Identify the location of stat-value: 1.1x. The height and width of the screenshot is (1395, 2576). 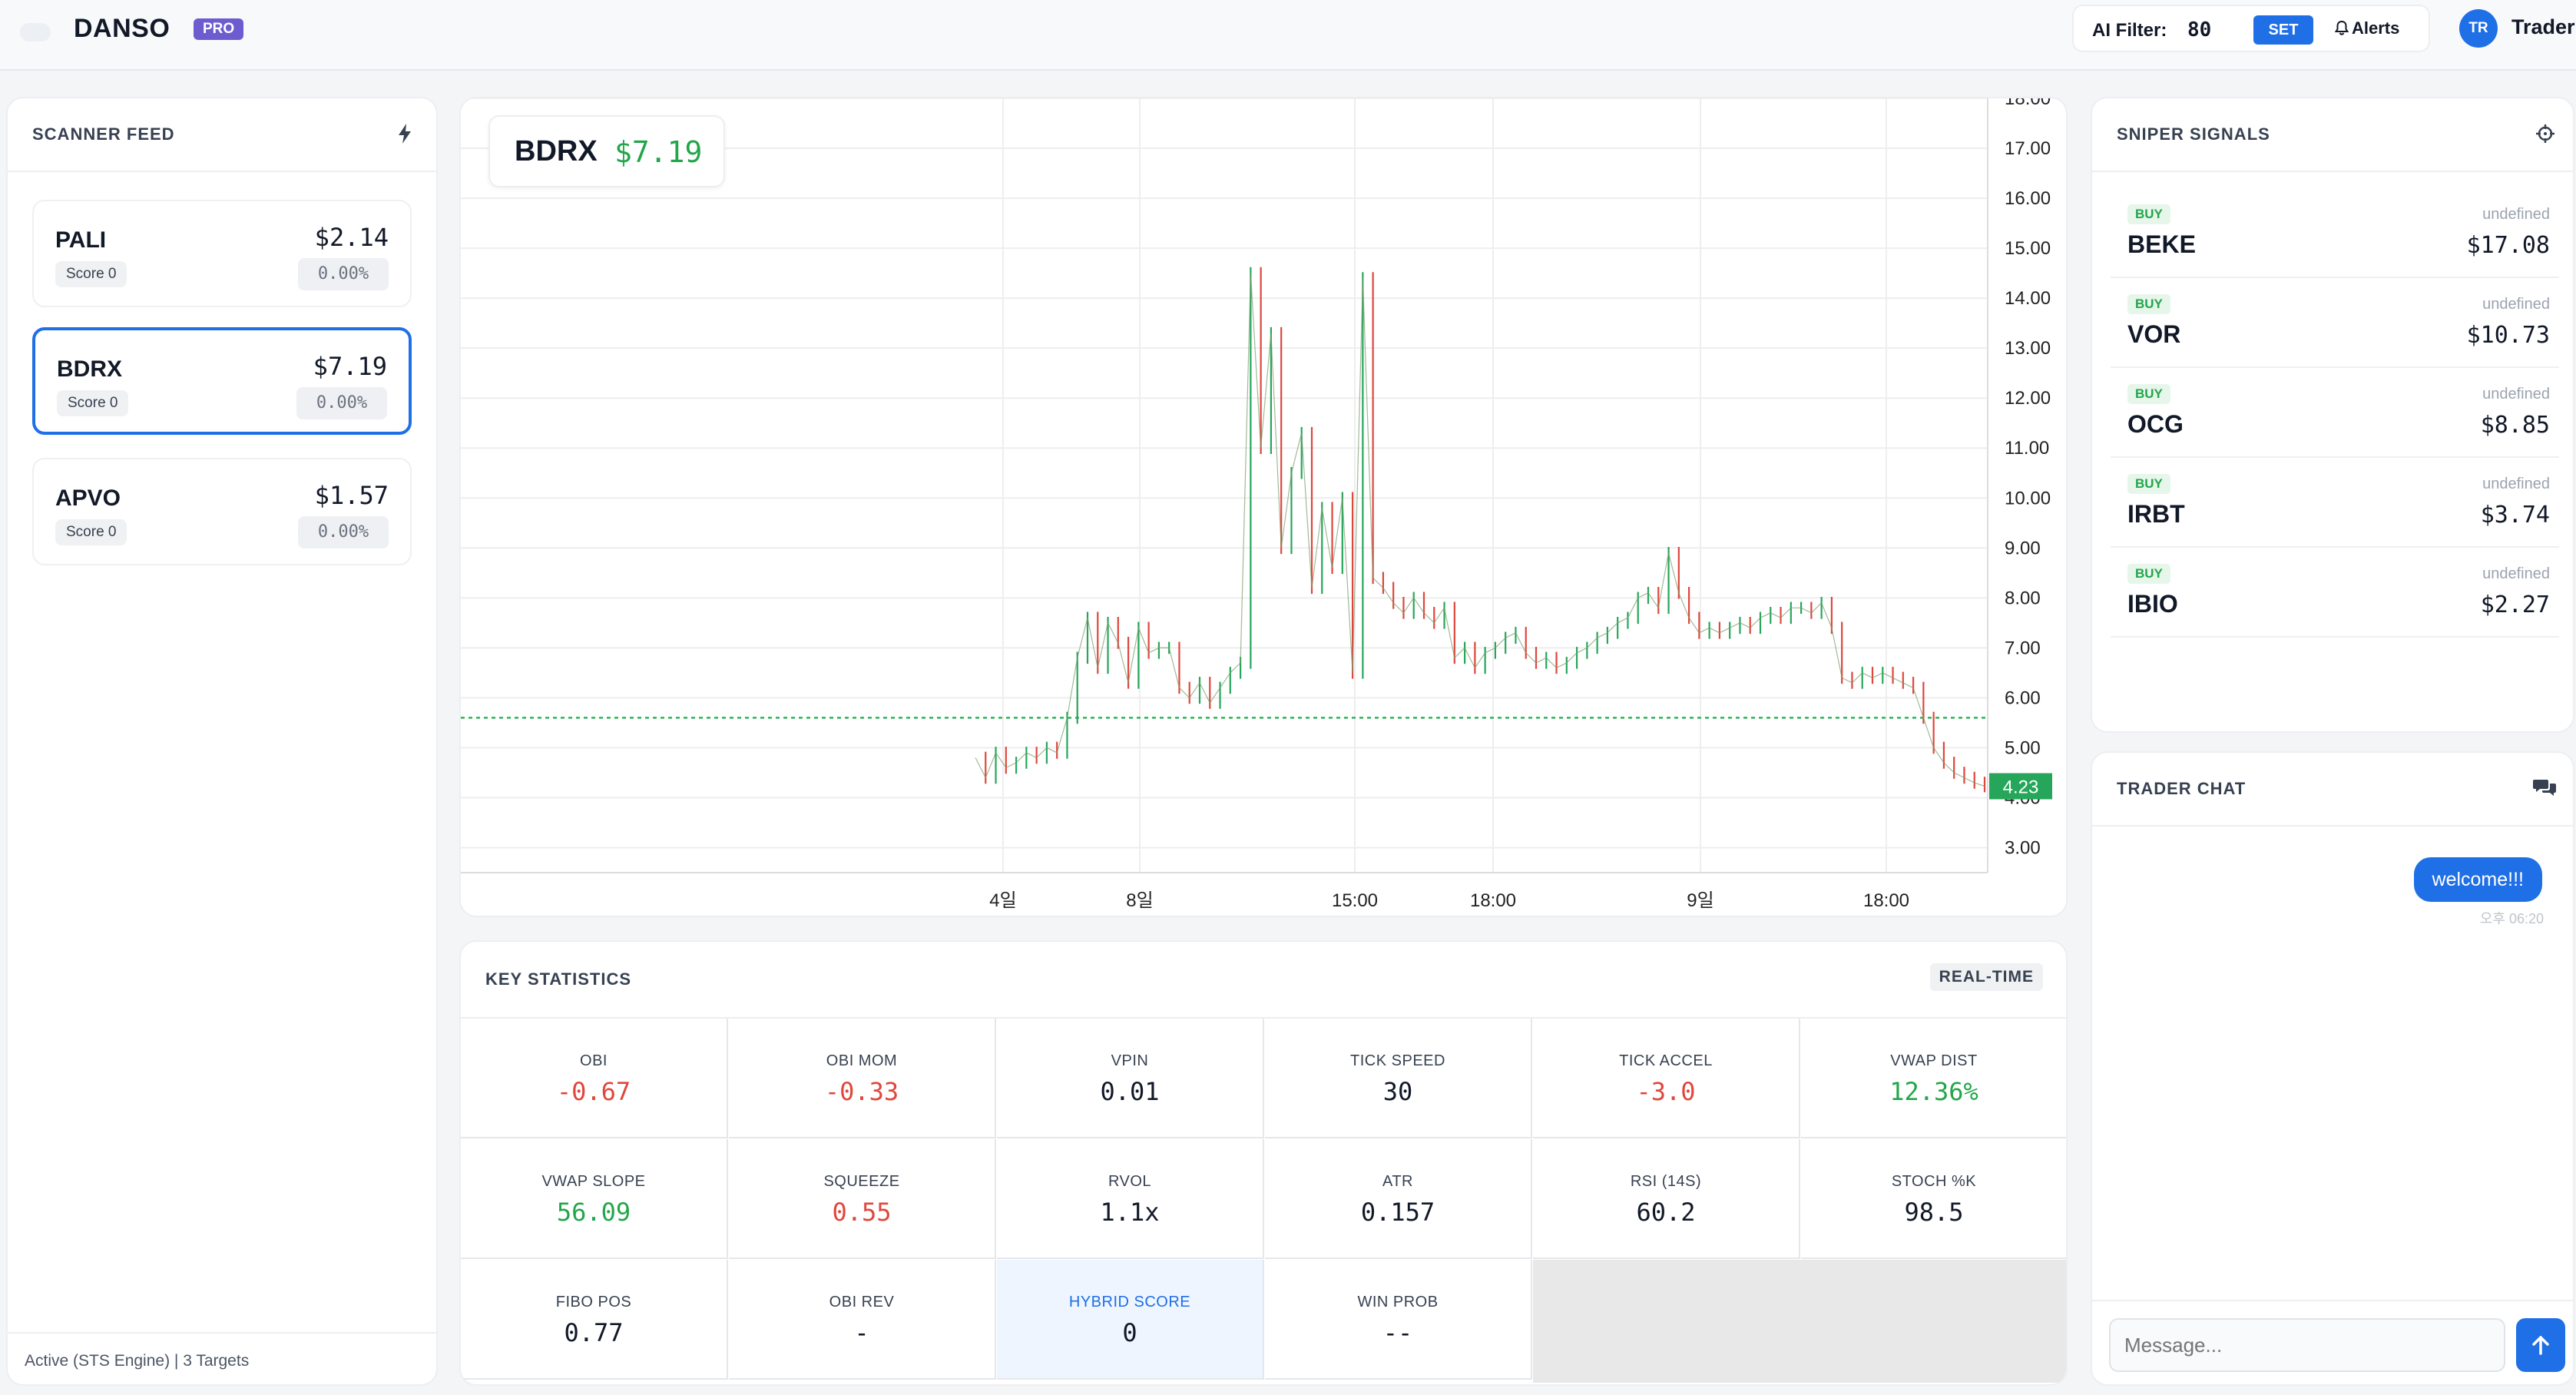
(1130, 1212).